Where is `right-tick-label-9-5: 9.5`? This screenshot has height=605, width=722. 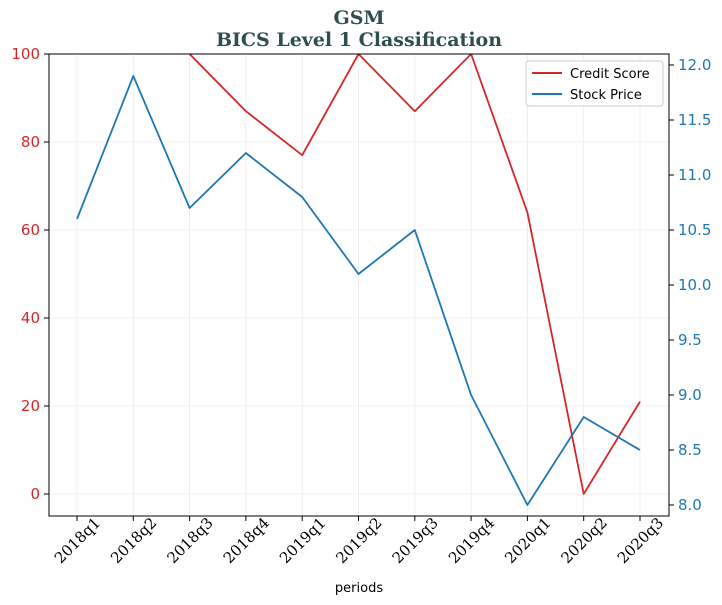 right-tick-label-9-5: 9.5 is located at coordinates (690, 340).